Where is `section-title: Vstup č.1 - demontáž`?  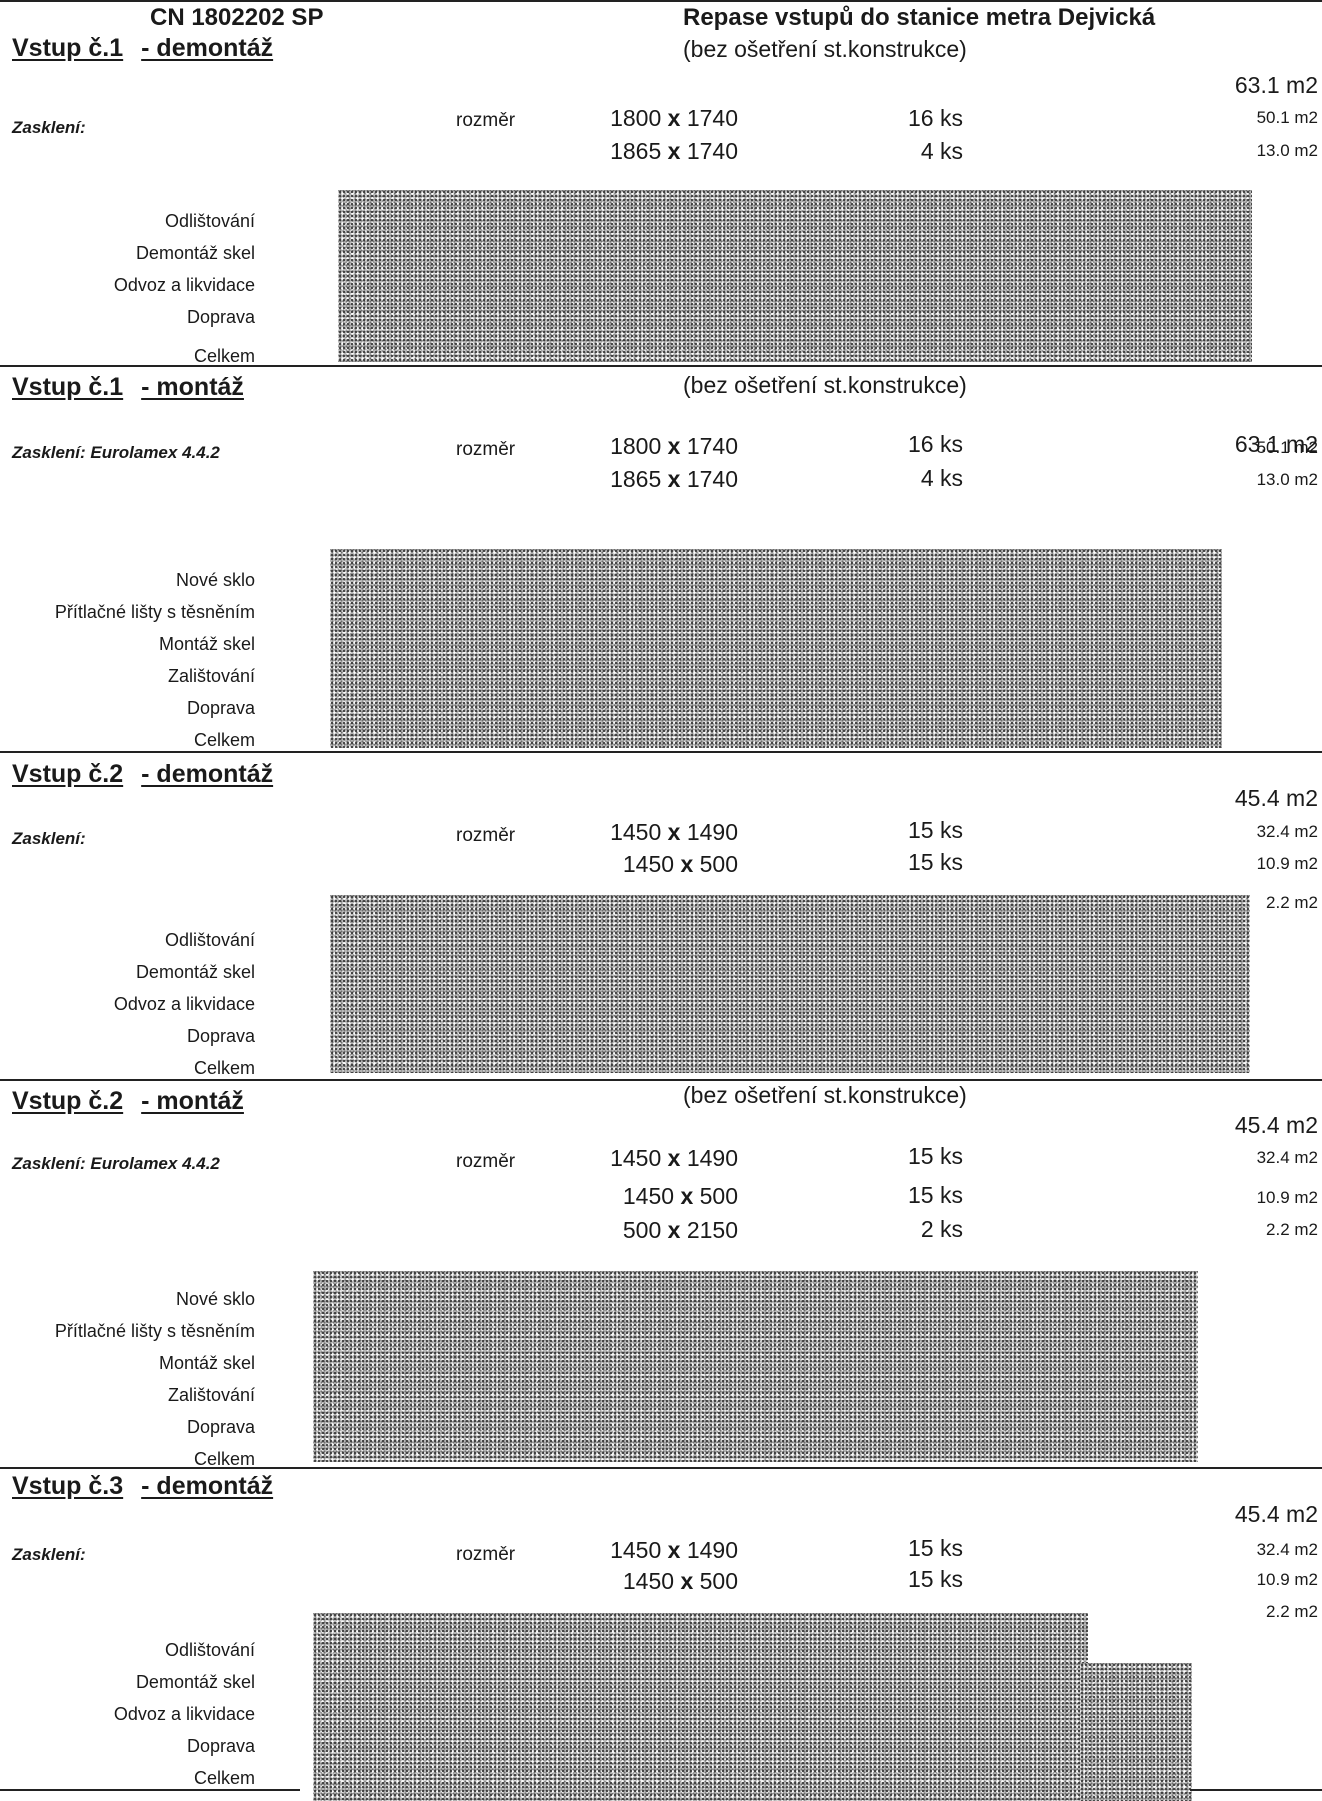 section-title: Vstup č.1 - demontáž is located at coordinates (142, 48).